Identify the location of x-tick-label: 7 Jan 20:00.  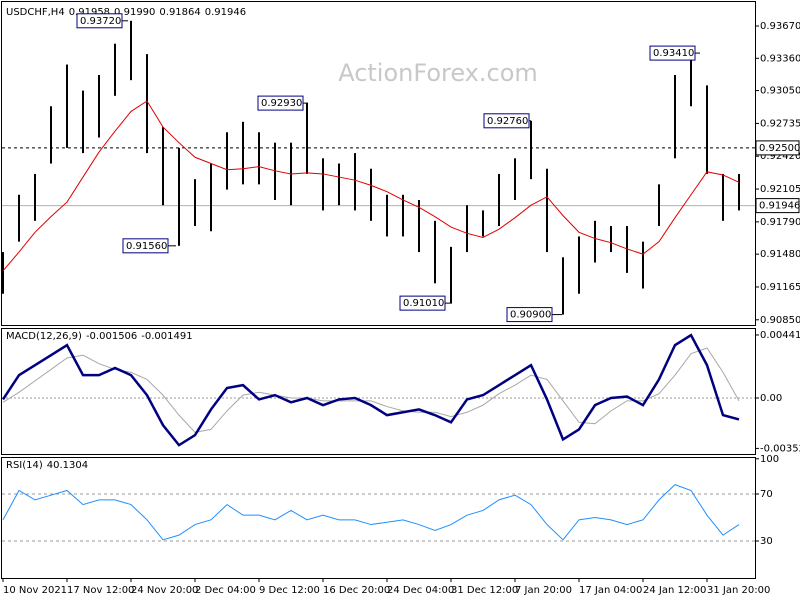
(543, 590).